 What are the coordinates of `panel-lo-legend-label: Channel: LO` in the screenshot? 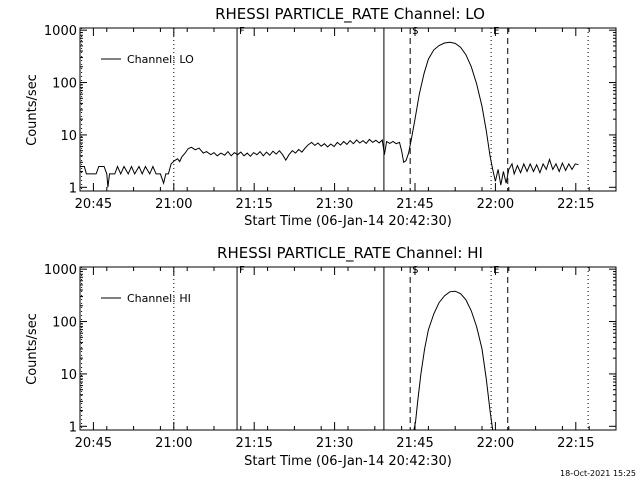 It's located at (160, 59).